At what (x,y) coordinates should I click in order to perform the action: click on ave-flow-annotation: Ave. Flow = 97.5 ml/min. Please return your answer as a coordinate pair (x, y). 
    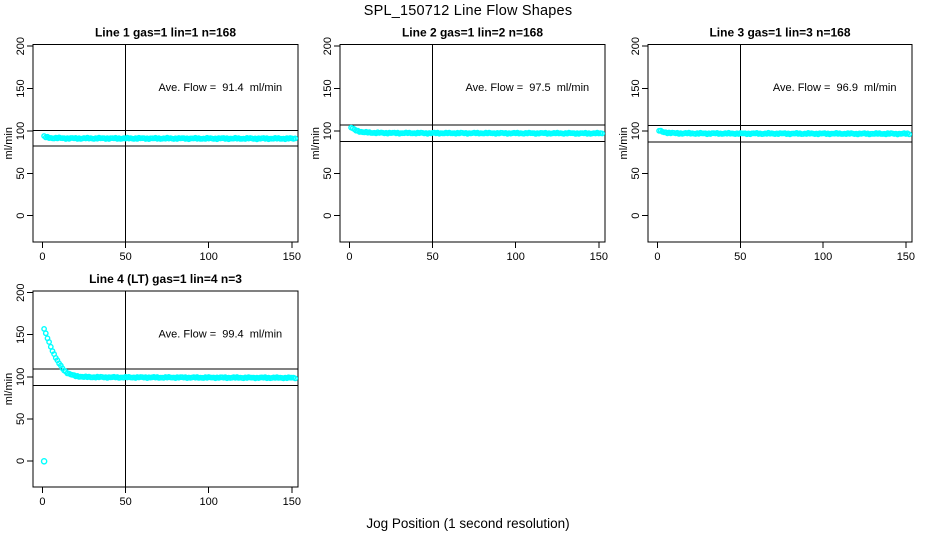
    Looking at the image, I should click on (528, 88).